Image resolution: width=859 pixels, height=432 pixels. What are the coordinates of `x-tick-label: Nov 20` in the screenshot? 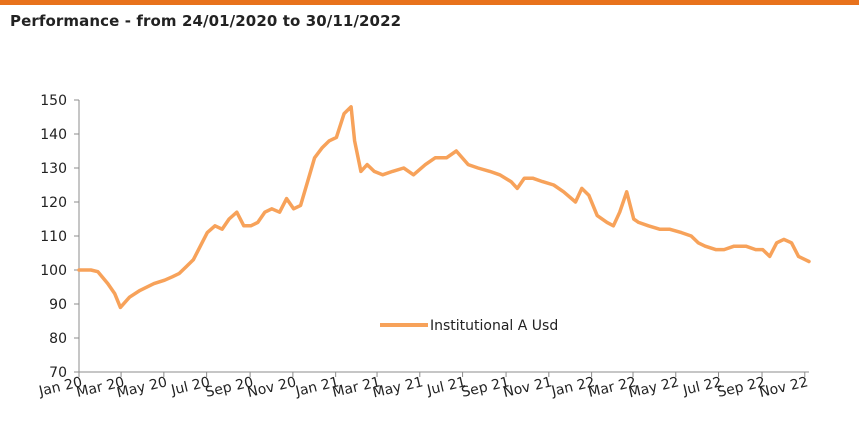 It's located at (272, 387).